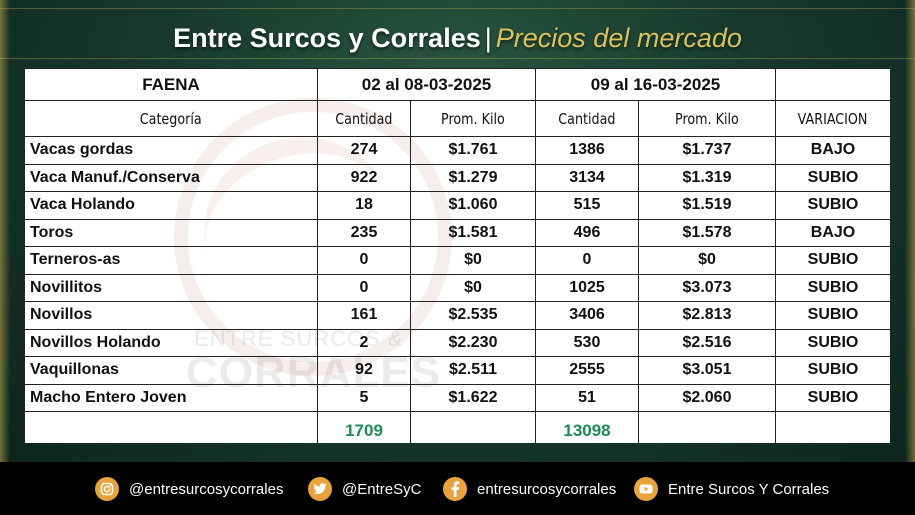  What do you see at coordinates (473, 370) in the screenshot?
I see `row-prom-kilo-1: $2.511` at bounding box center [473, 370].